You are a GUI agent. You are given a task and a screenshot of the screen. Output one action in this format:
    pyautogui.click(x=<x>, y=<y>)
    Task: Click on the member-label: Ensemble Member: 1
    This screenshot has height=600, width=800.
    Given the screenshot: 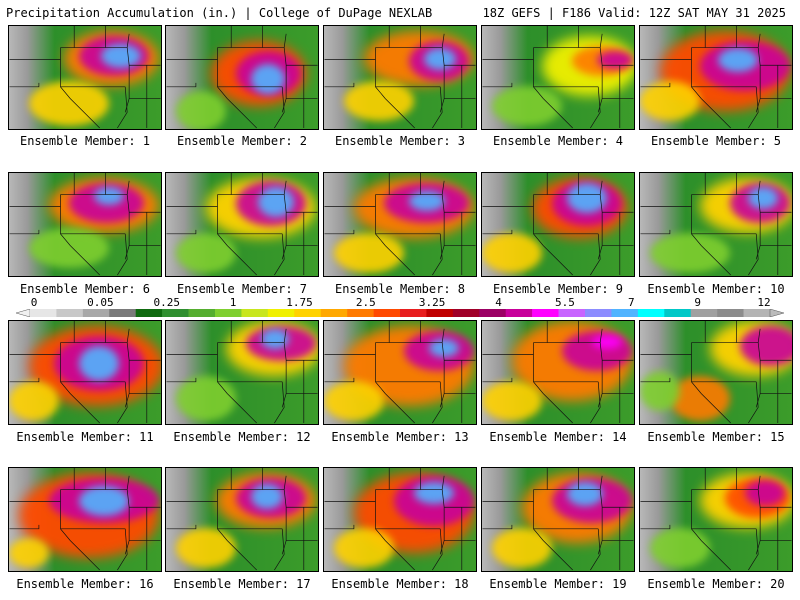 What is the action you would take?
    pyautogui.click(x=85, y=141)
    